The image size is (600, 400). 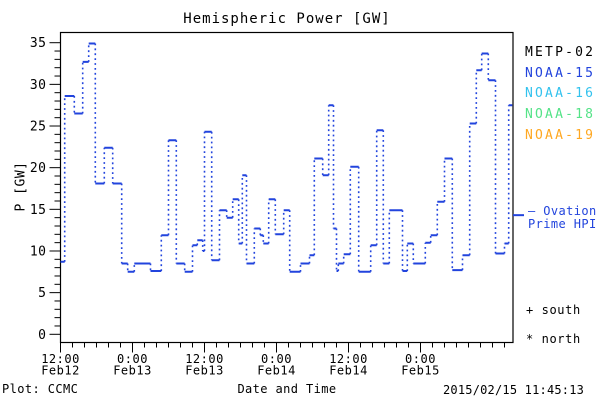 I want to click on legend-item-noaa-16: NOAA-16, so click(x=560, y=93).